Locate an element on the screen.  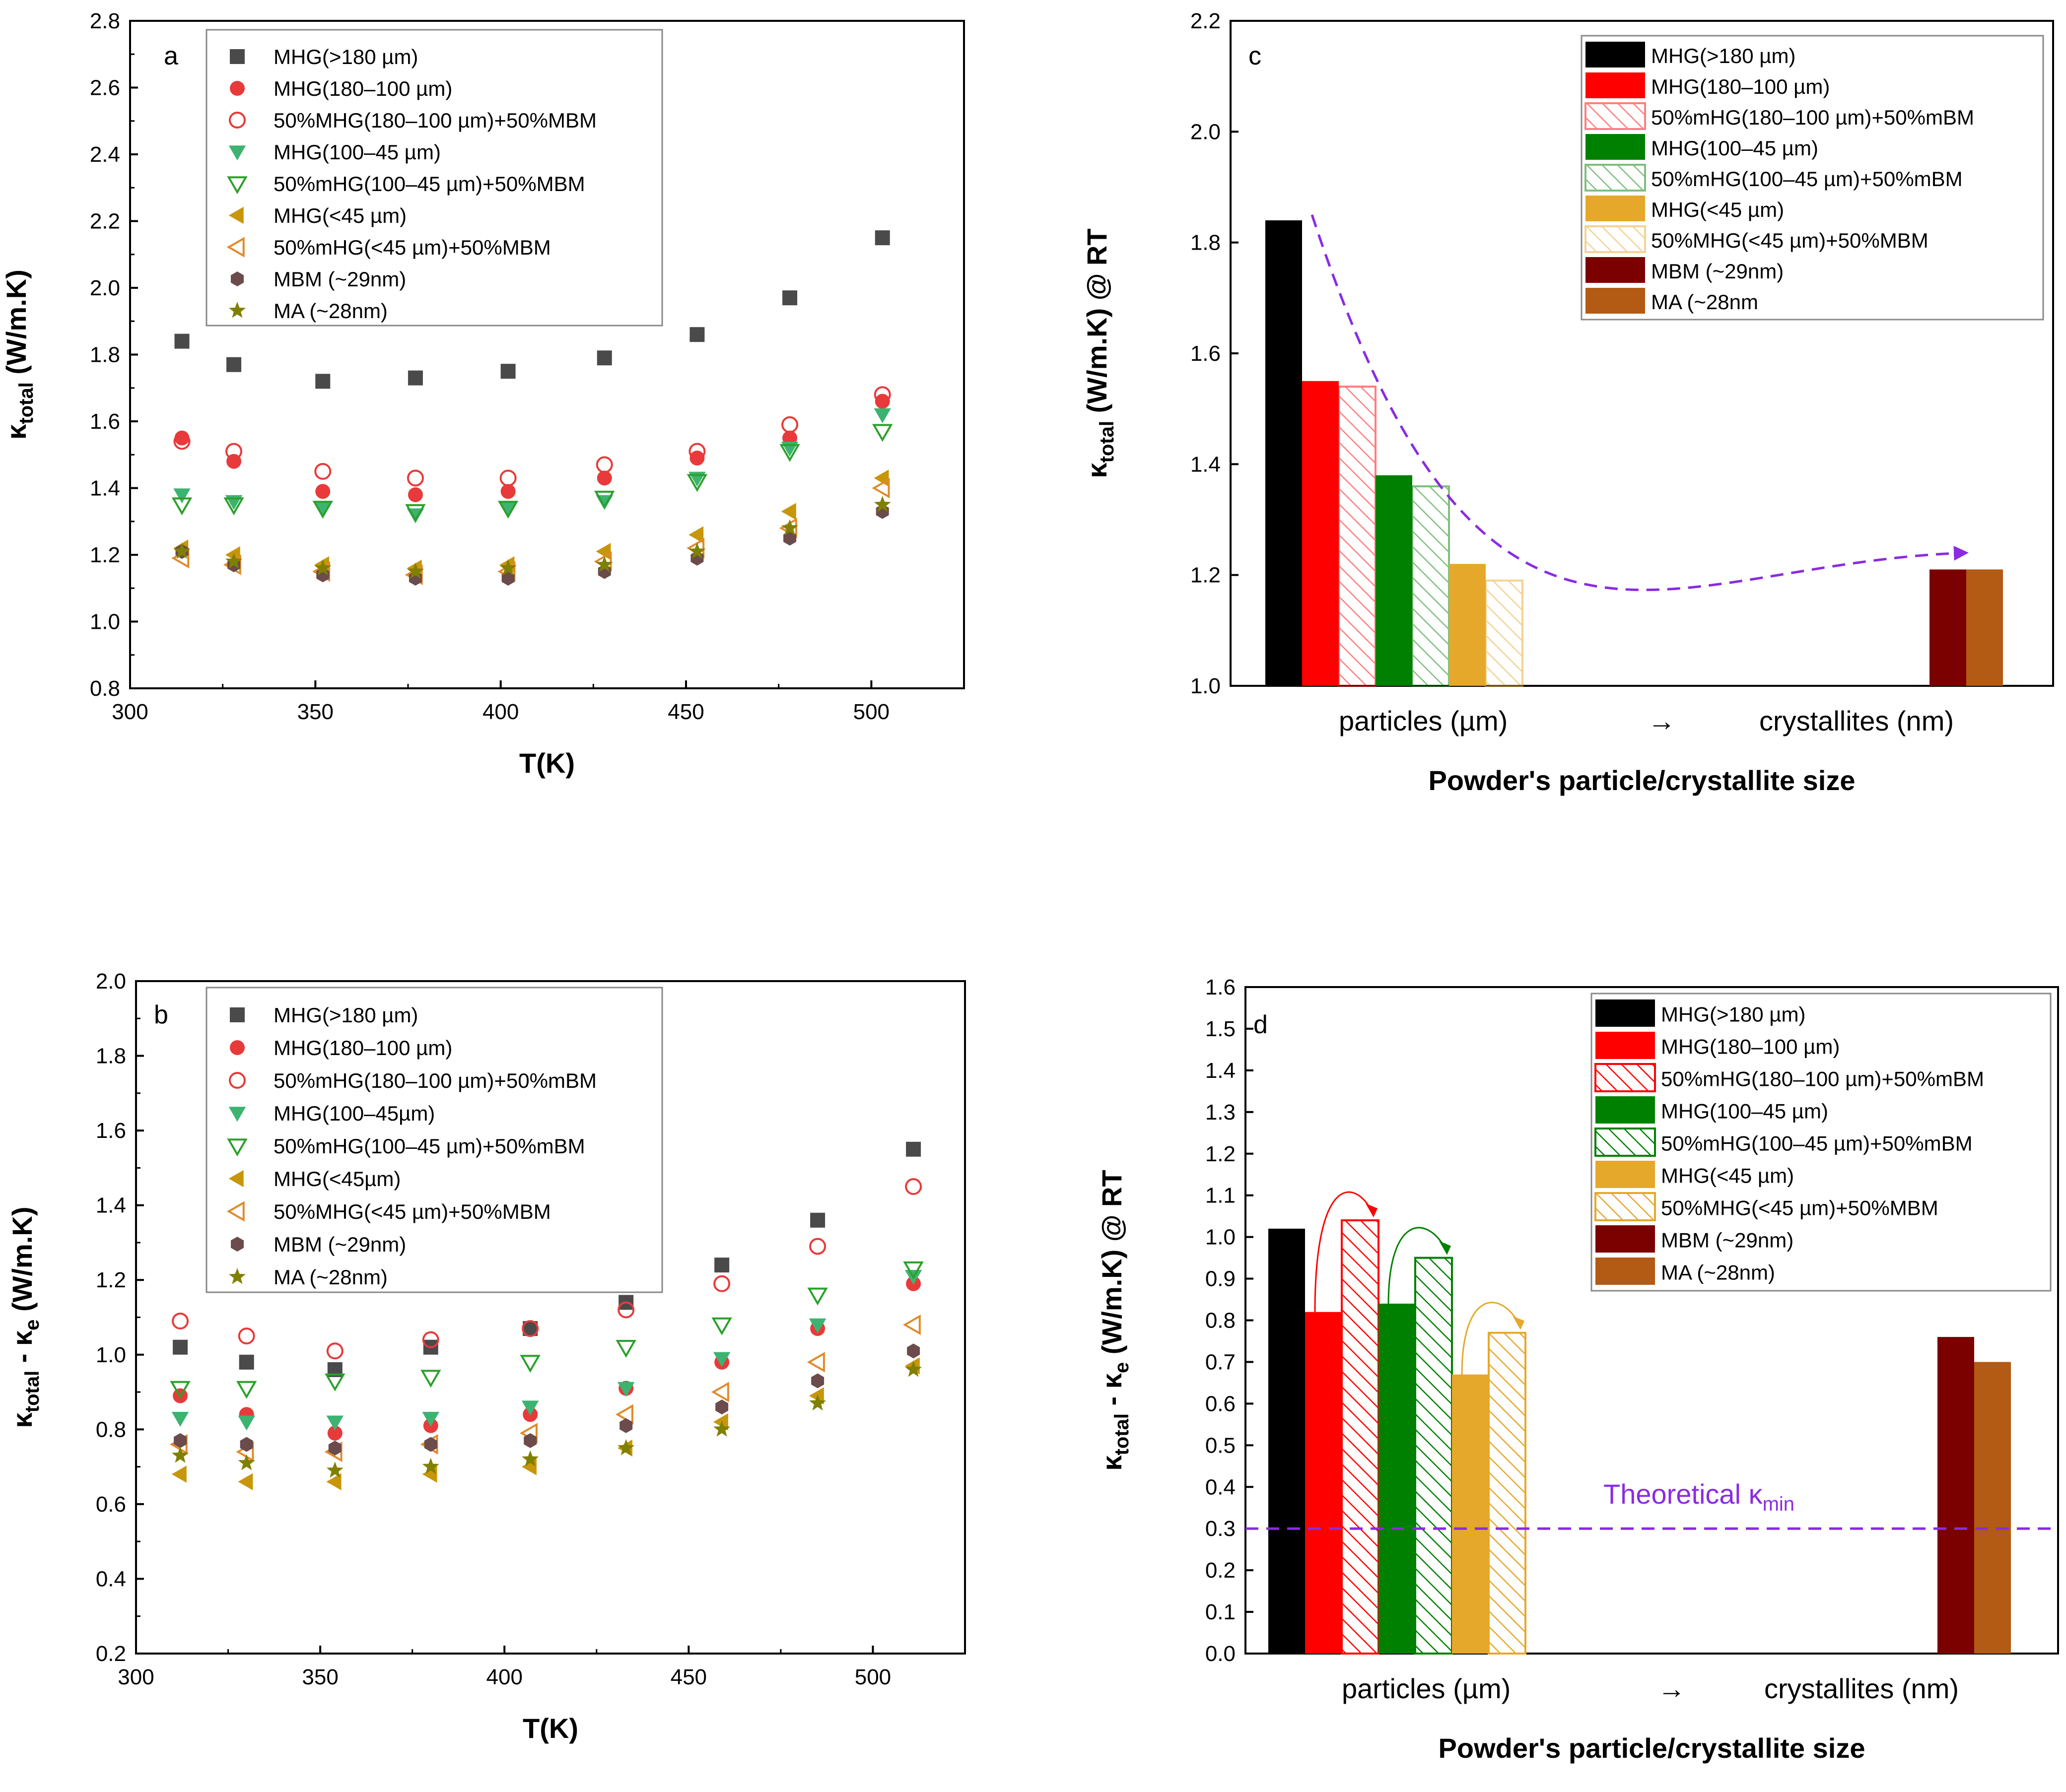
x-category-left: particles (µm) is located at coordinates (1423, 721).